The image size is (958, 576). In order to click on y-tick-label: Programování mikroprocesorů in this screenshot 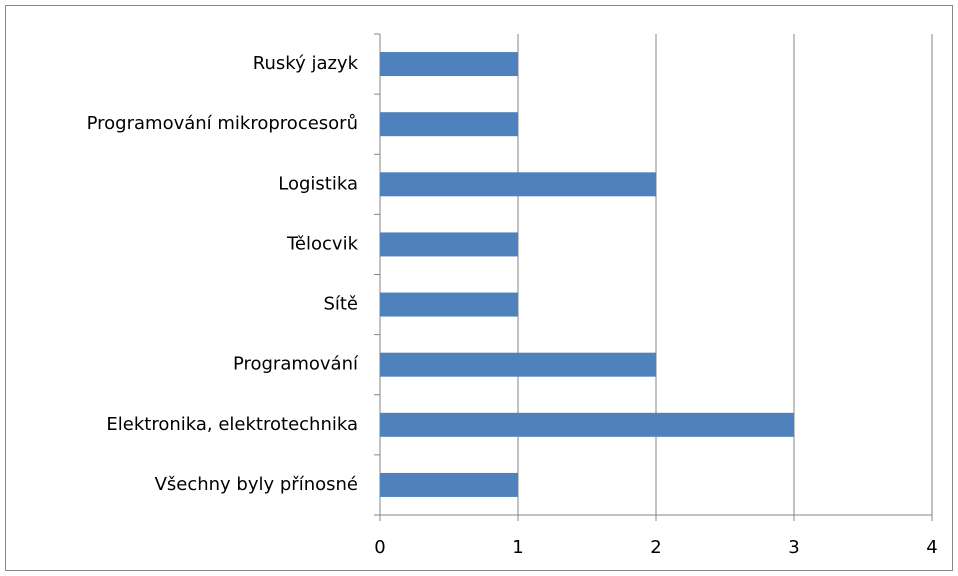, I will do `click(222, 123)`.